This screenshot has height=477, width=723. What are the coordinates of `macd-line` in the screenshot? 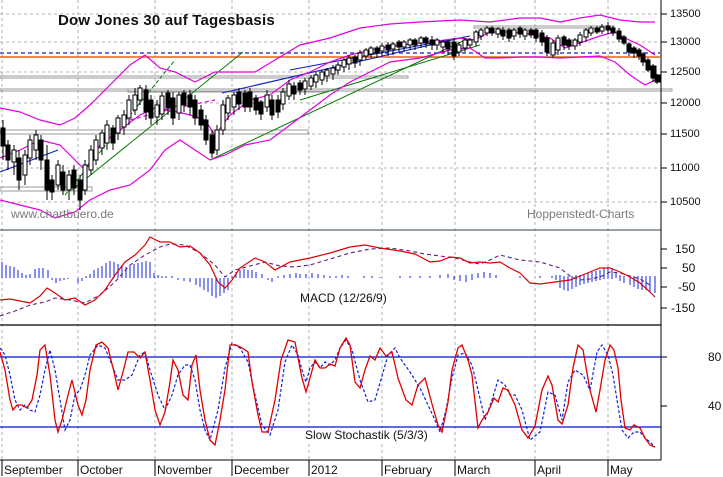 It's located at (328, 271).